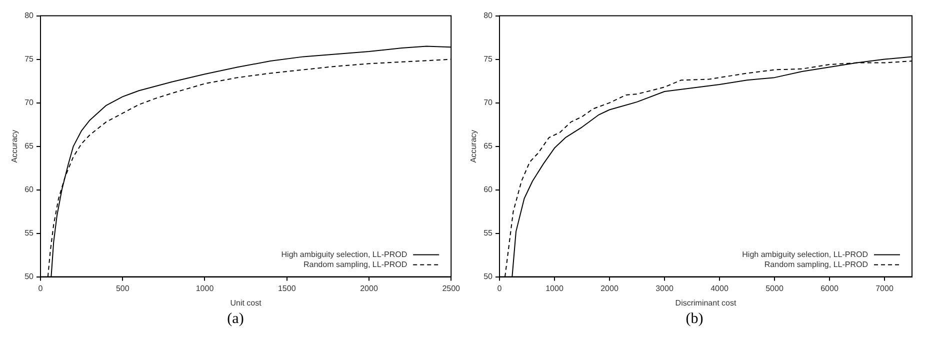 The height and width of the screenshot is (348, 930). What do you see at coordinates (694, 319) in the screenshot?
I see `text: (b)` at bounding box center [694, 319].